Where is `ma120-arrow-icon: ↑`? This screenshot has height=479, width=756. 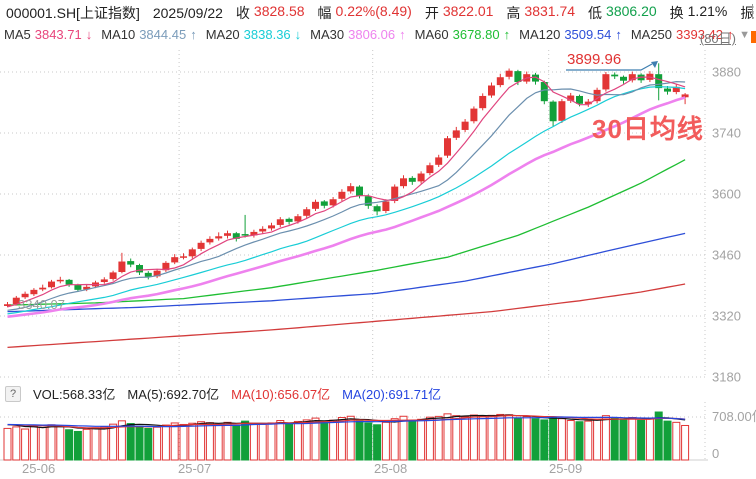
ma120-arrow-icon: ↑ is located at coordinates (618, 34).